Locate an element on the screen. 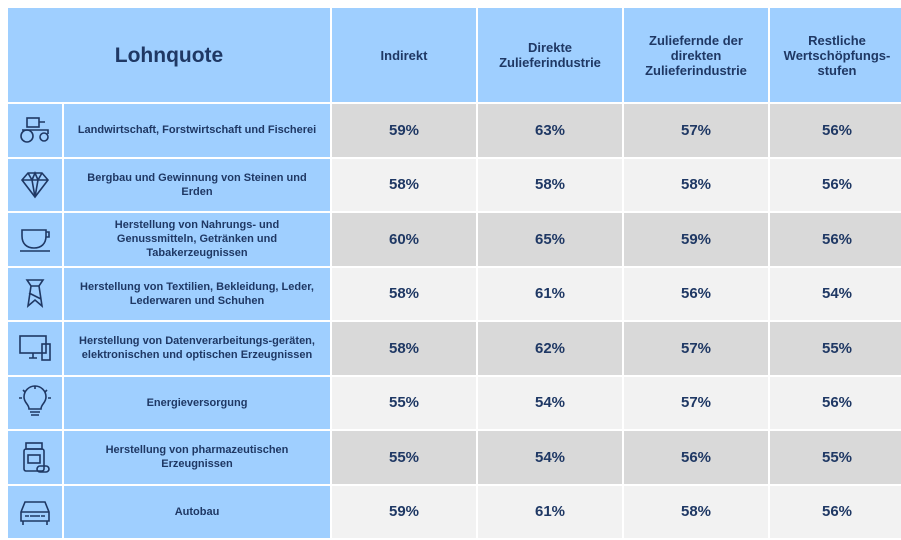 The height and width of the screenshot is (540, 901). column-header: Direkte Zulieferindustrie is located at coordinates (550, 55).